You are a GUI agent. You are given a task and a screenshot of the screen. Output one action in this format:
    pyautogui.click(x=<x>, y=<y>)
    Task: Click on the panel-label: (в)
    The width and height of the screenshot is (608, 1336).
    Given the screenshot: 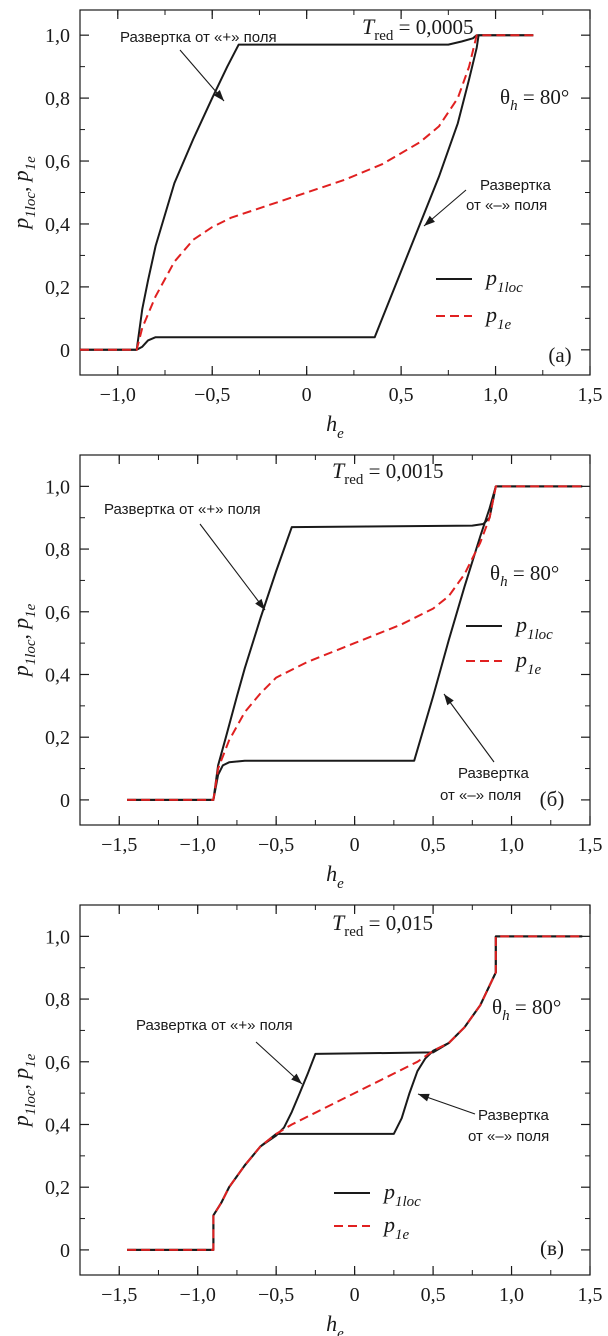 What is the action you would take?
    pyautogui.click(x=552, y=1248)
    